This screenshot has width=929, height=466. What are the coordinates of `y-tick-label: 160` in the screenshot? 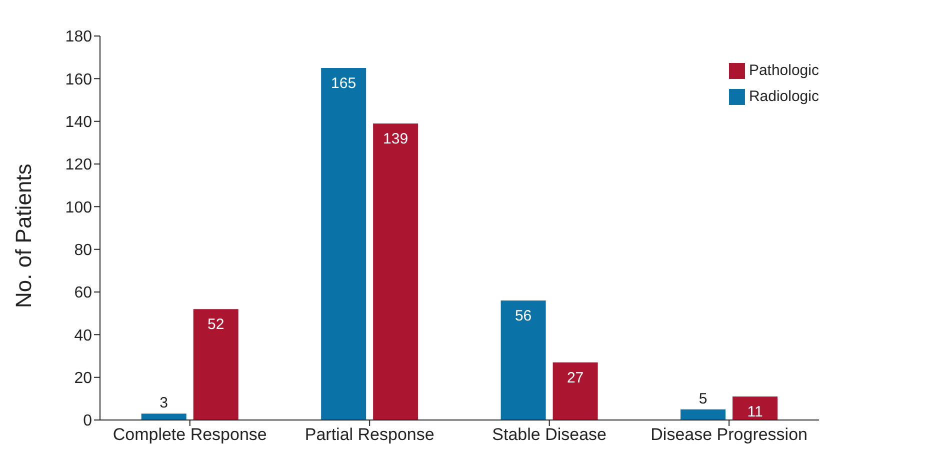 It's located at (78, 79).